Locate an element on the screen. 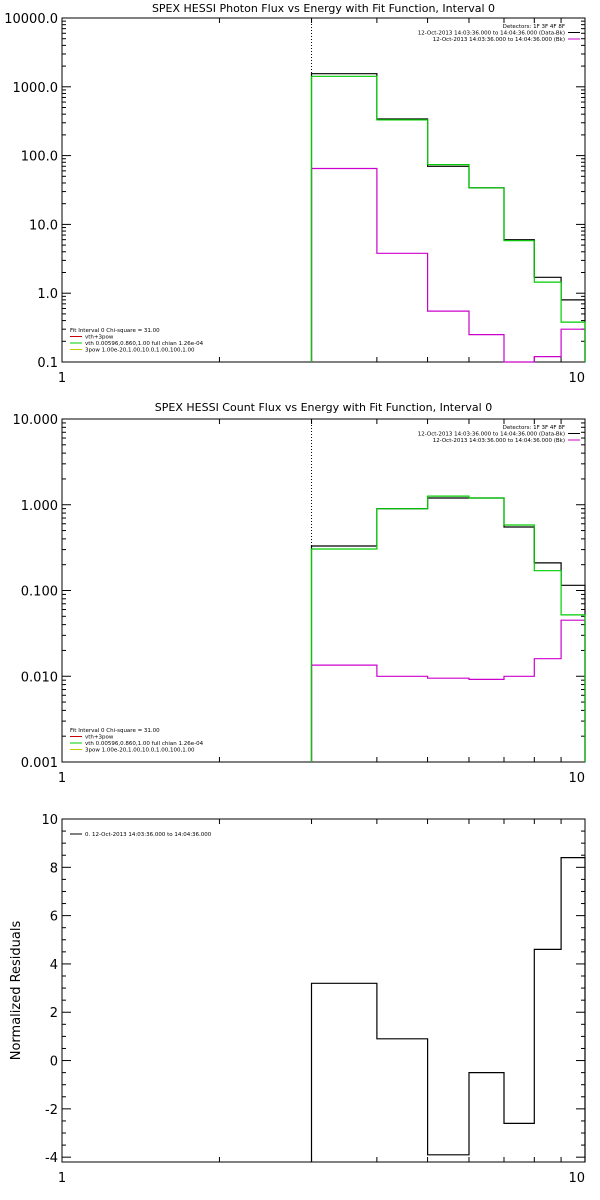  photon-ytick-label: 10000.0 is located at coordinates (31, 19).